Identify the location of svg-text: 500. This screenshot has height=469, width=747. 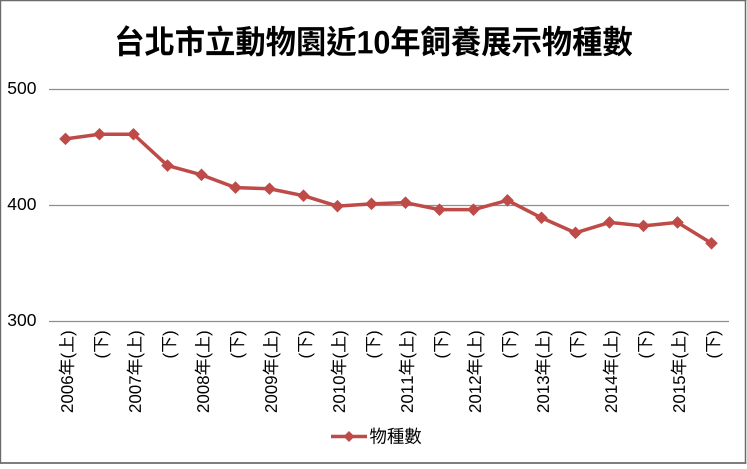
(21, 88).